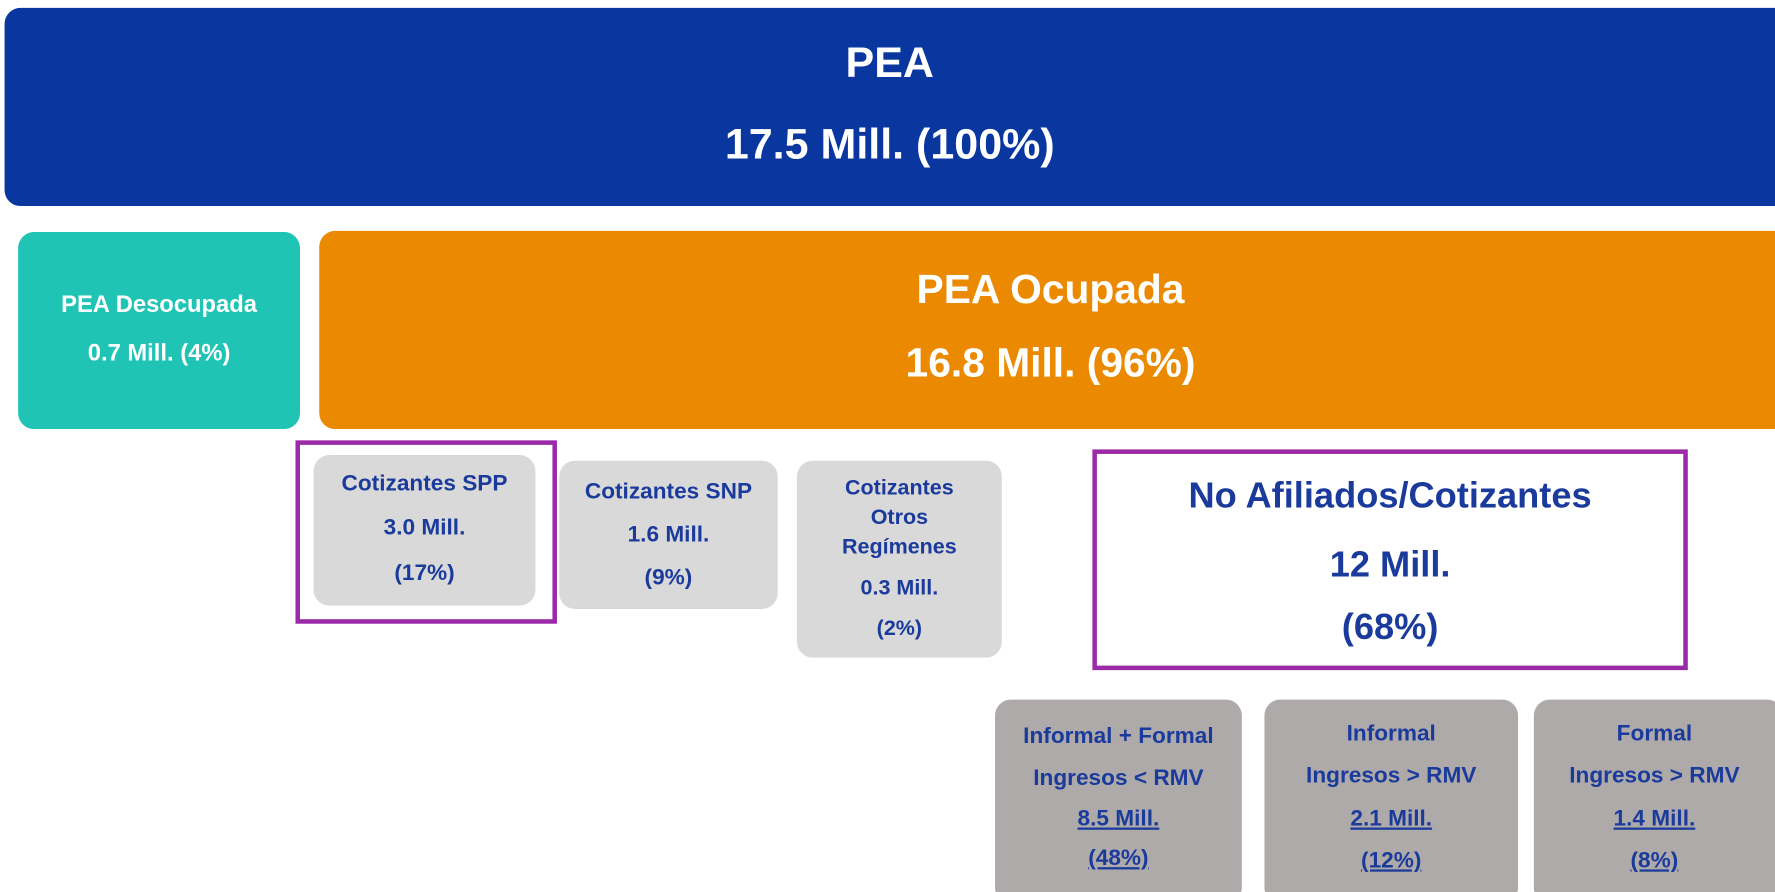 This screenshot has width=1775, height=892. I want to click on node-label: (17%), so click(424, 572).